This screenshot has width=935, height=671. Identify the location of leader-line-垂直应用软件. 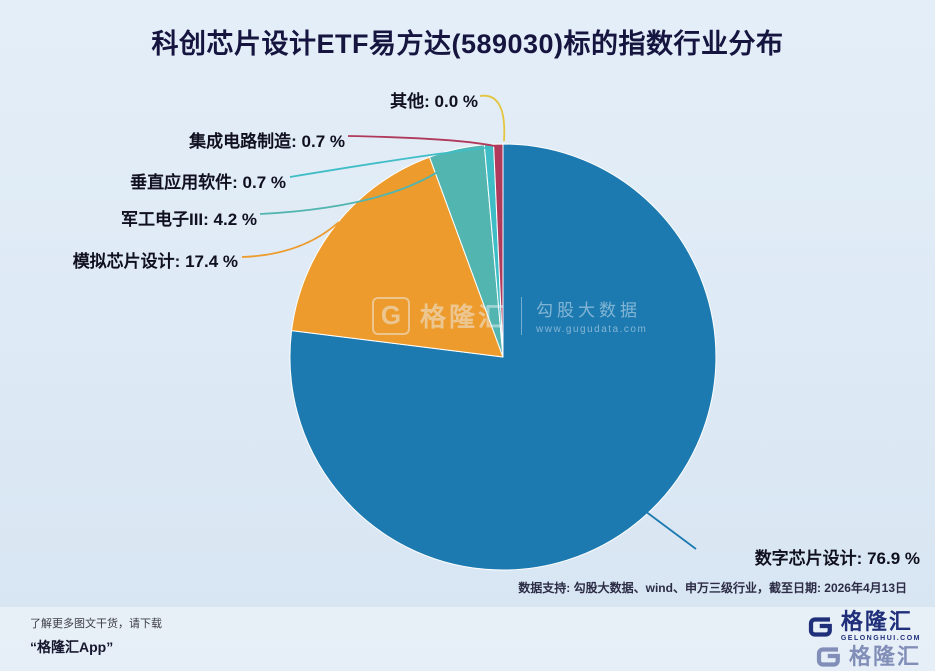
(388, 162).